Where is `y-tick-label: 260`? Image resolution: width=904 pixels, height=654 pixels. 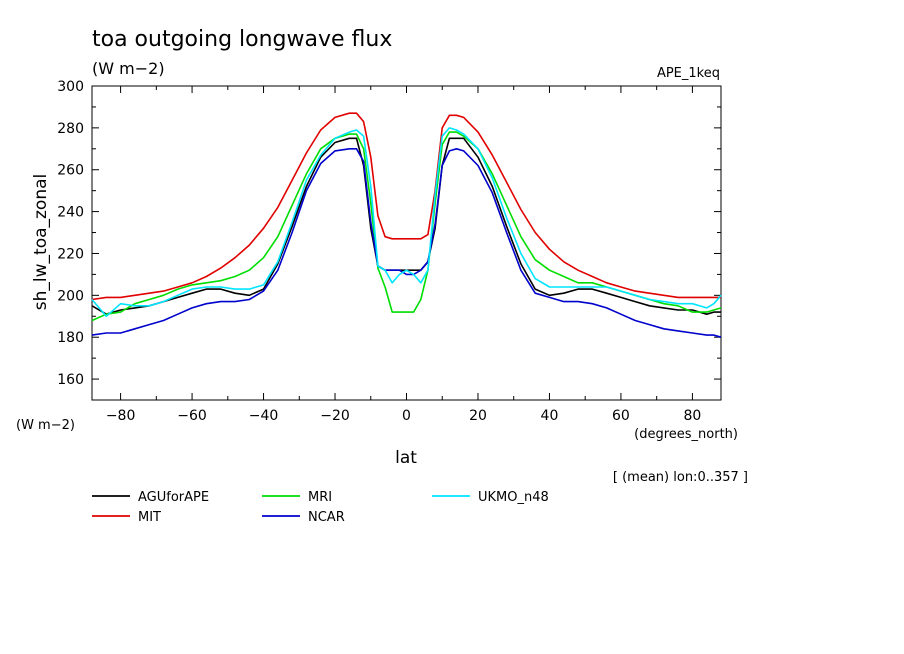
y-tick-label: 260 is located at coordinates (70, 171).